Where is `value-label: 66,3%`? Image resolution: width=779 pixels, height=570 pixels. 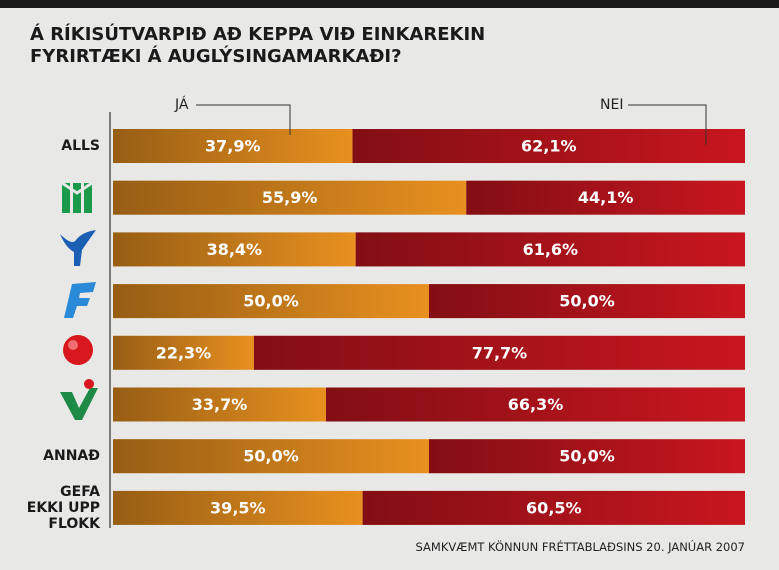 value-label: 66,3% is located at coordinates (536, 404).